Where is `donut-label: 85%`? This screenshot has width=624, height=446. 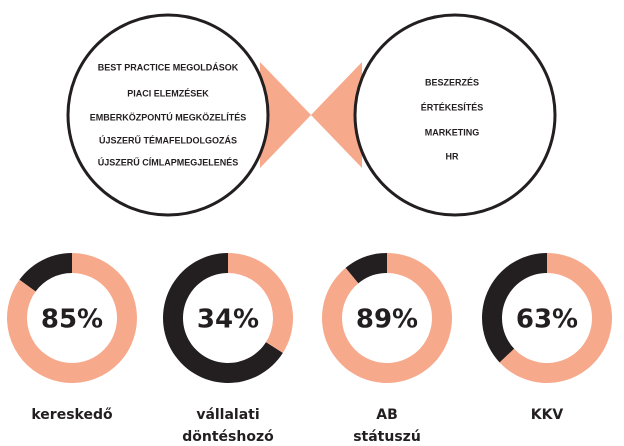
donut-label: 85% is located at coordinates (72, 320).